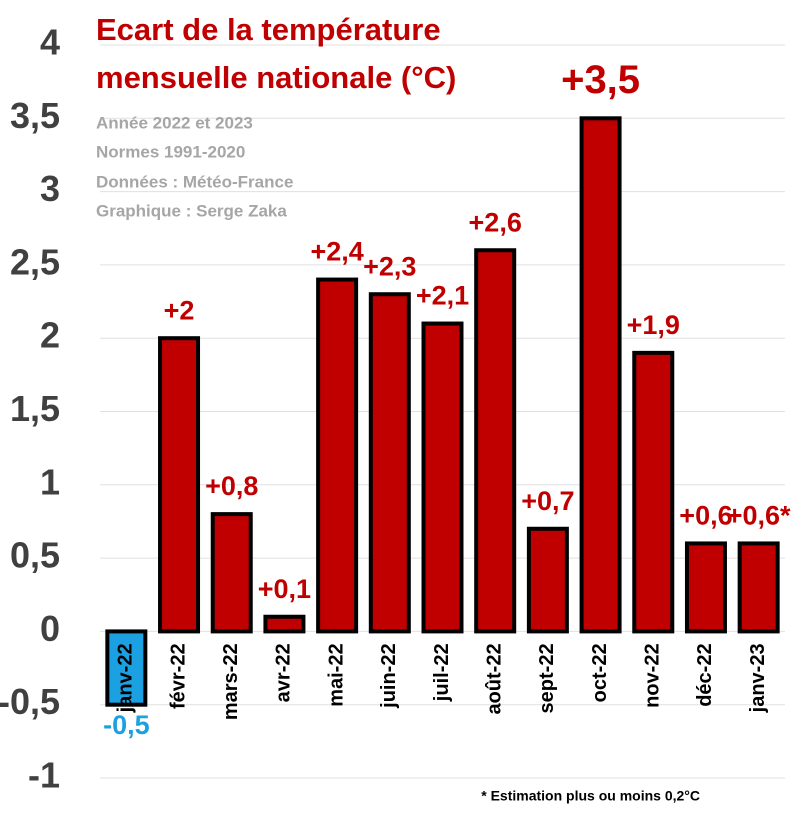 Image resolution: width=804 pixels, height=820 pixels. What do you see at coordinates (389, 266) in the screenshot?
I see `value-label: +2,3` at bounding box center [389, 266].